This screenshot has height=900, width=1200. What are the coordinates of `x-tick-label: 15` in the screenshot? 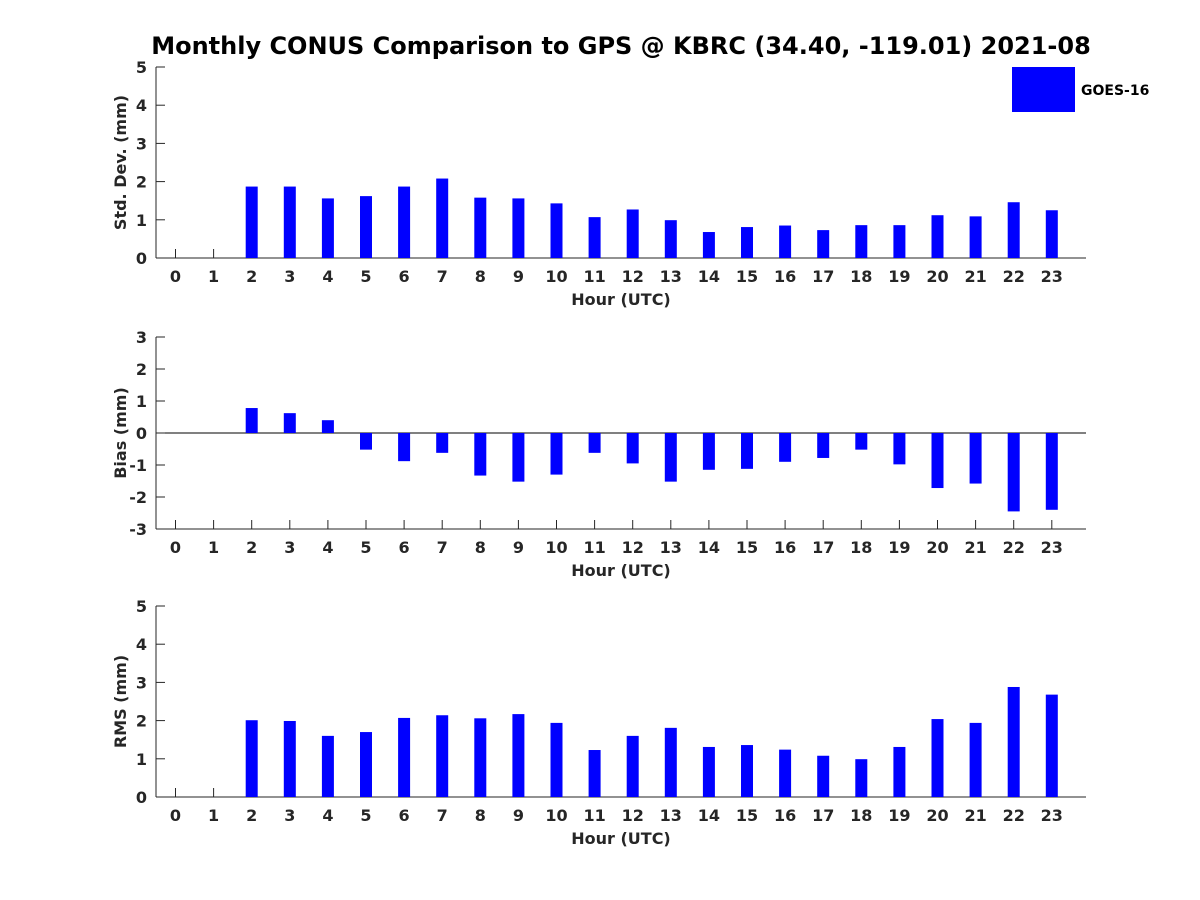 It's located at (747, 276).